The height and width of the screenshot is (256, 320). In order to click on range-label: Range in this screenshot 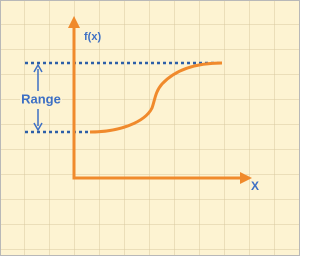, I will do `click(41, 98)`.